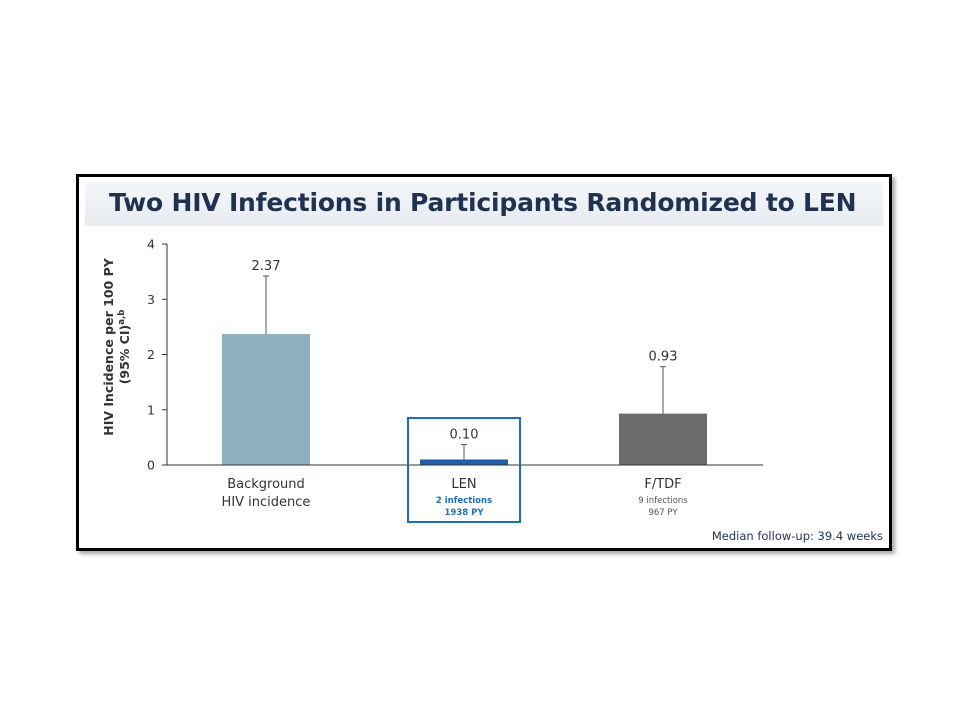 The height and width of the screenshot is (720, 961). Describe the element at coordinates (151, 299) in the screenshot. I see `y-tick-label: 3` at that location.